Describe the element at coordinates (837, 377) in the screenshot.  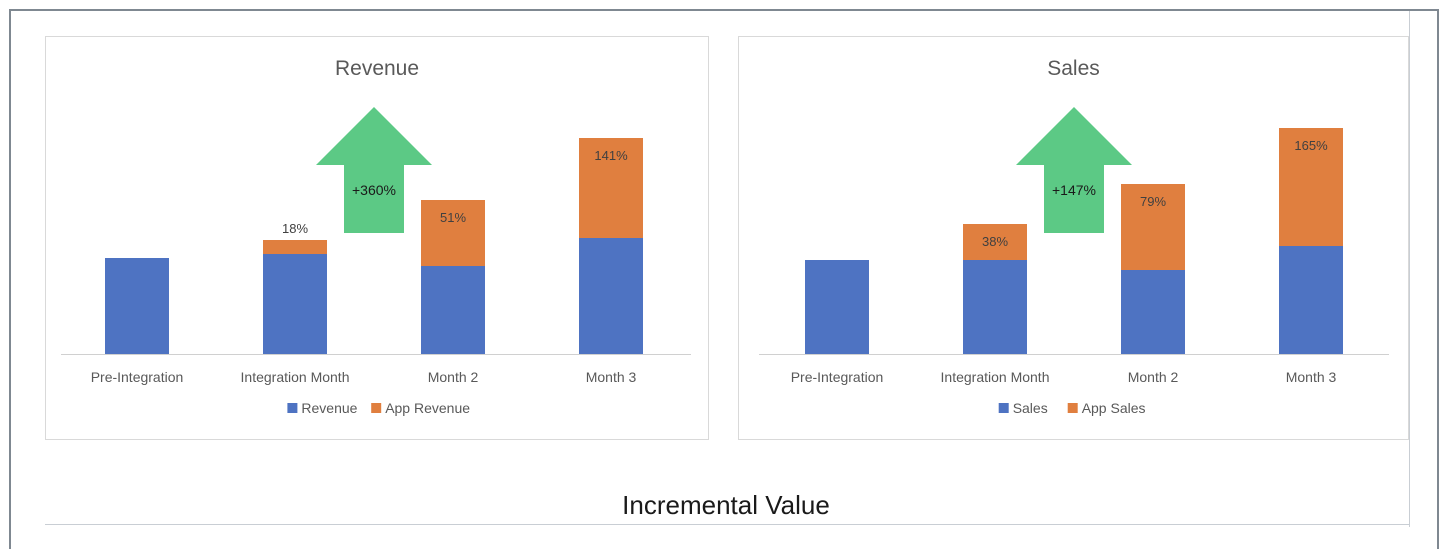
I see `sales-x-tick-0: Pre-Integration` at that location.